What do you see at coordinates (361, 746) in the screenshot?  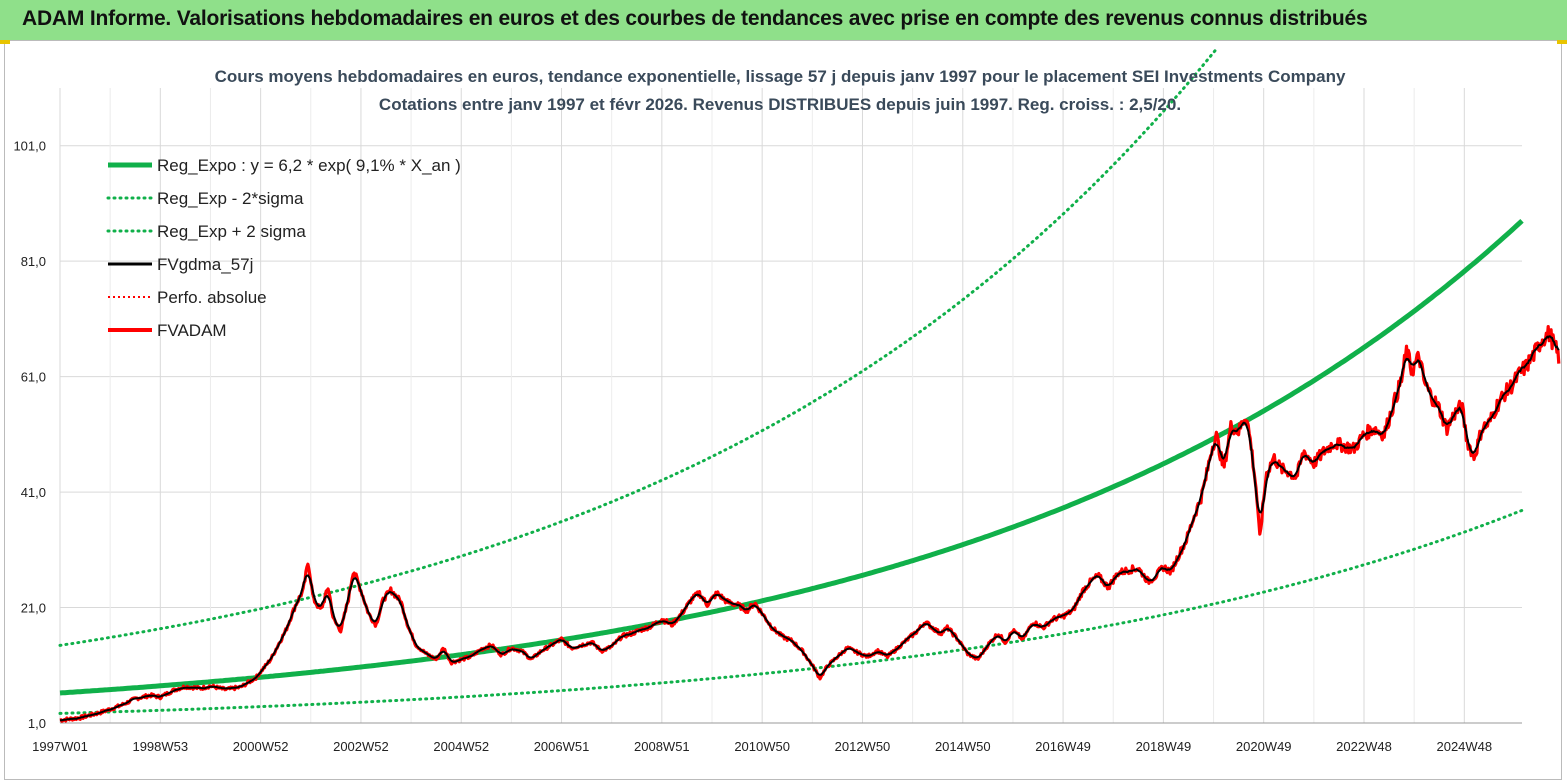 I see `x-tick-label: 2002W52` at bounding box center [361, 746].